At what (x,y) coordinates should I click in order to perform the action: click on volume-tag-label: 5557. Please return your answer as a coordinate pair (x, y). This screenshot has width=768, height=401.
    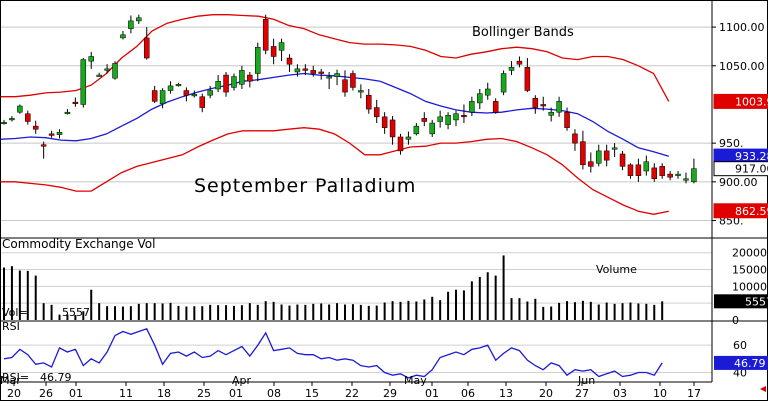
    Looking at the image, I should click on (756, 301).